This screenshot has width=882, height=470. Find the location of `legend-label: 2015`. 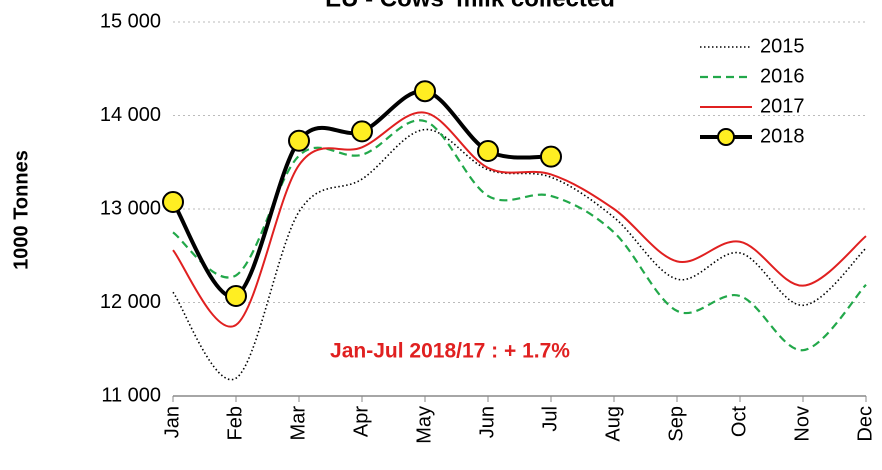

legend-label: 2015 is located at coordinates (782, 46).